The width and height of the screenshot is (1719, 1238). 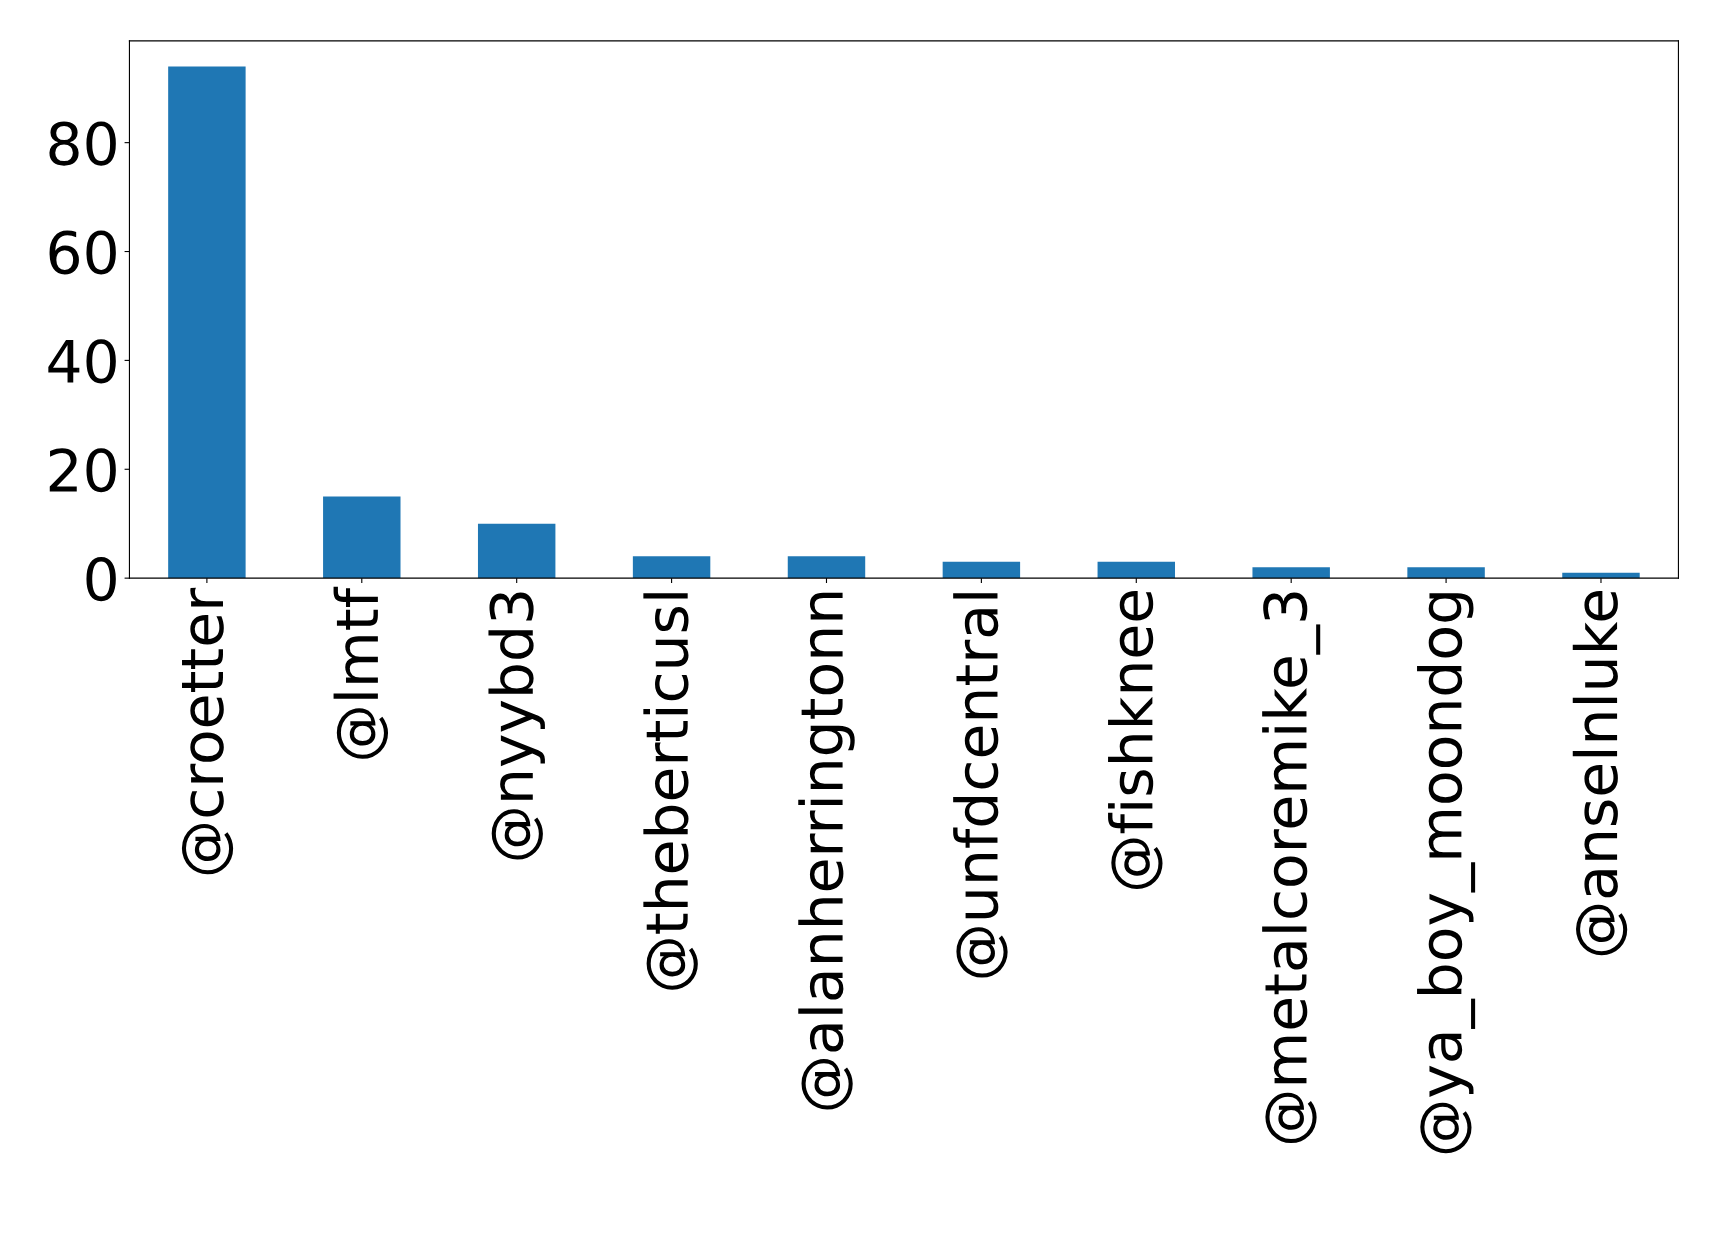 I want to click on x-tick-label: @unfdcentral, so click(x=980, y=785).